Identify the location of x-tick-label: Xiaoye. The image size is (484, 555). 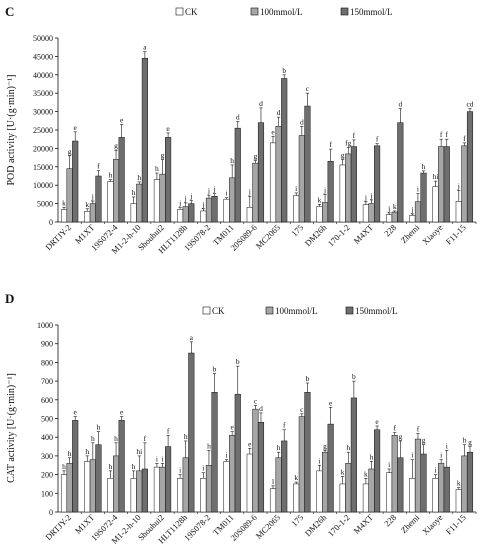
(432, 234).